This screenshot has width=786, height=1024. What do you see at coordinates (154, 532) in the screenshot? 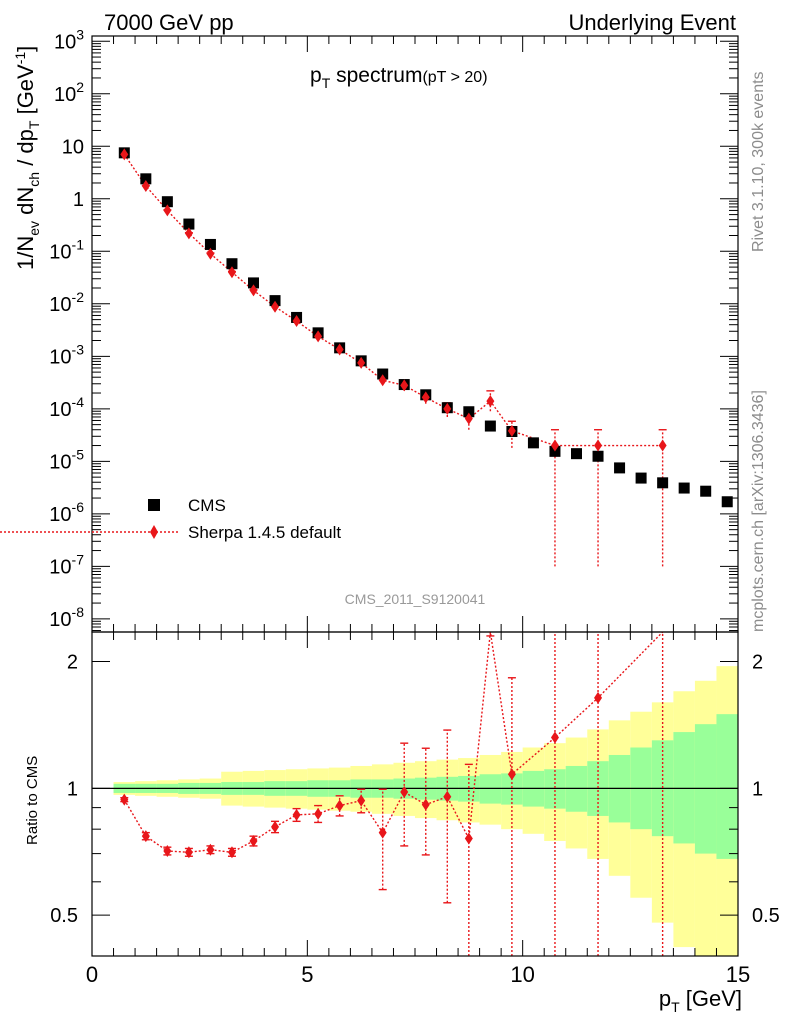
I see `legend-mc-marker` at bounding box center [154, 532].